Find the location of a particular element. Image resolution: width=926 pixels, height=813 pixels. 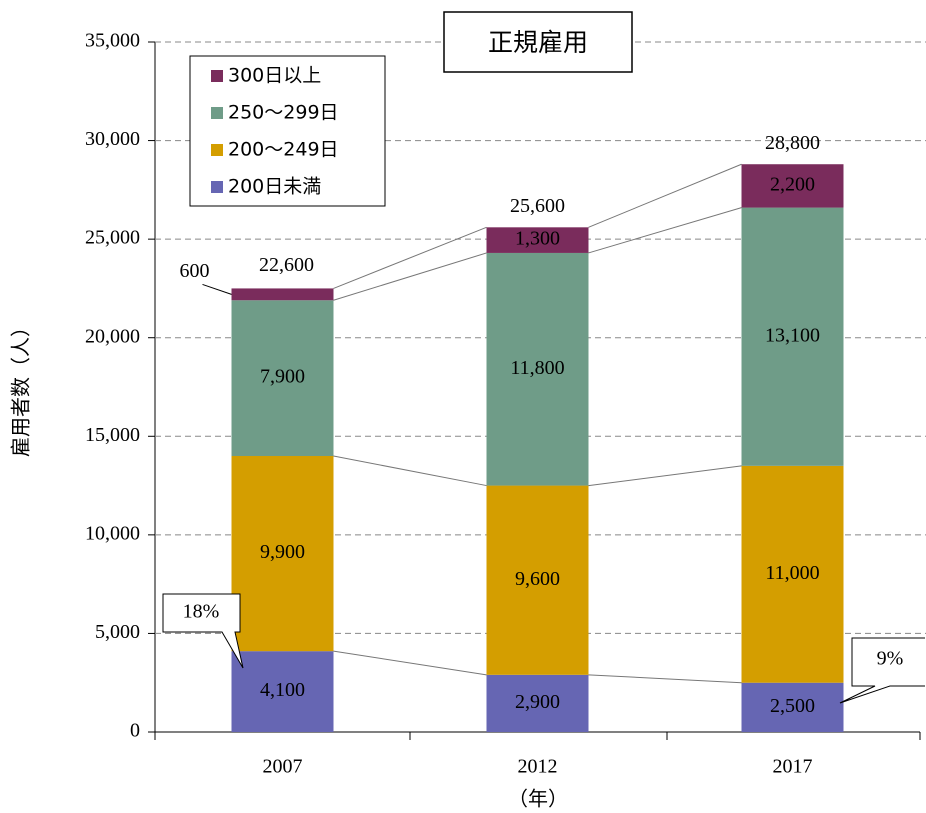

y-tick-label: 5,000 is located at coordinates (117, 632).